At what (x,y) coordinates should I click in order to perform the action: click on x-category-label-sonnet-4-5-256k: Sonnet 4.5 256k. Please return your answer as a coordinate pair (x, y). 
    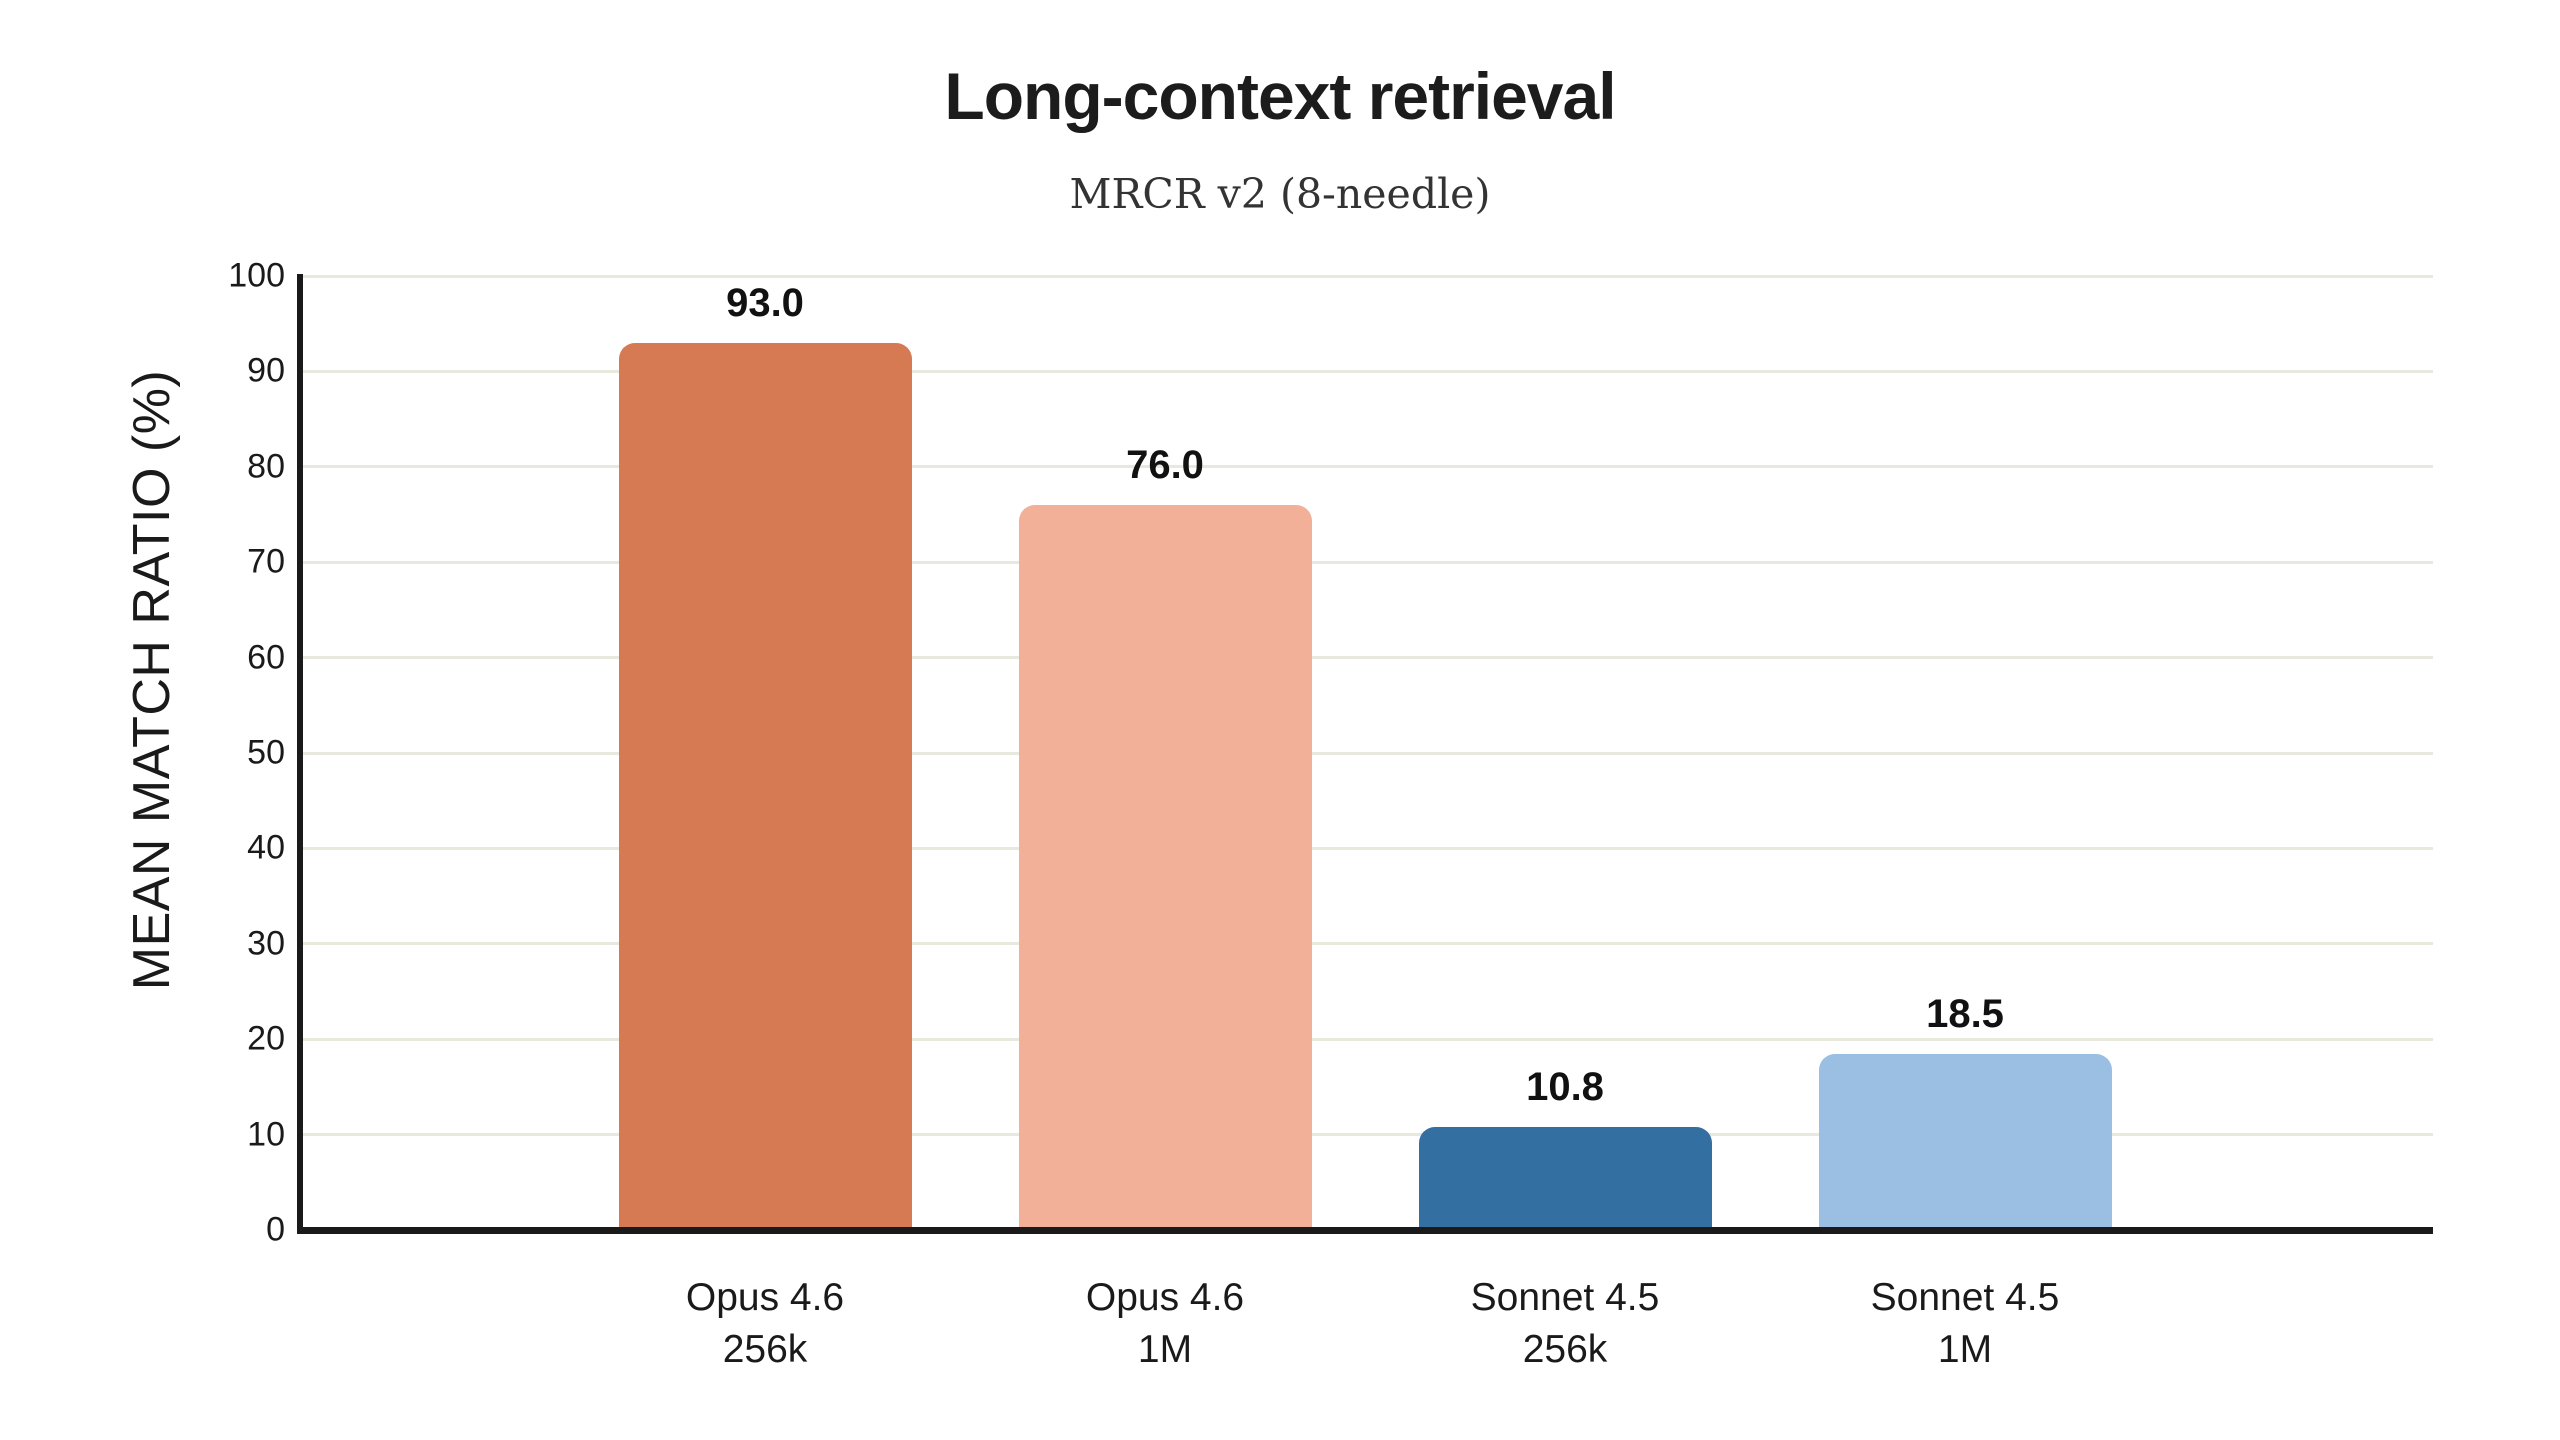
    Looking at the image, I should click on (1565, 1324).